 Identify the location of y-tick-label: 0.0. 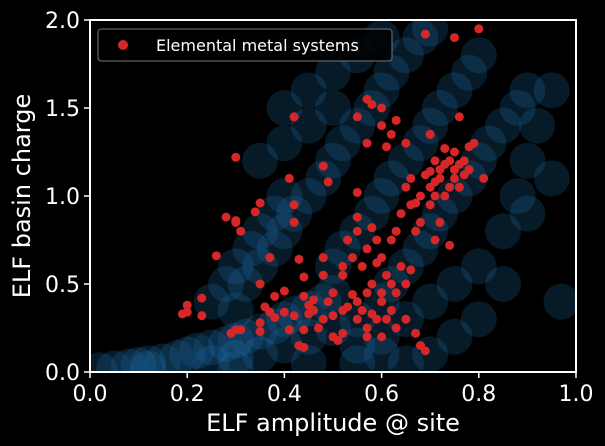
(62, 373).